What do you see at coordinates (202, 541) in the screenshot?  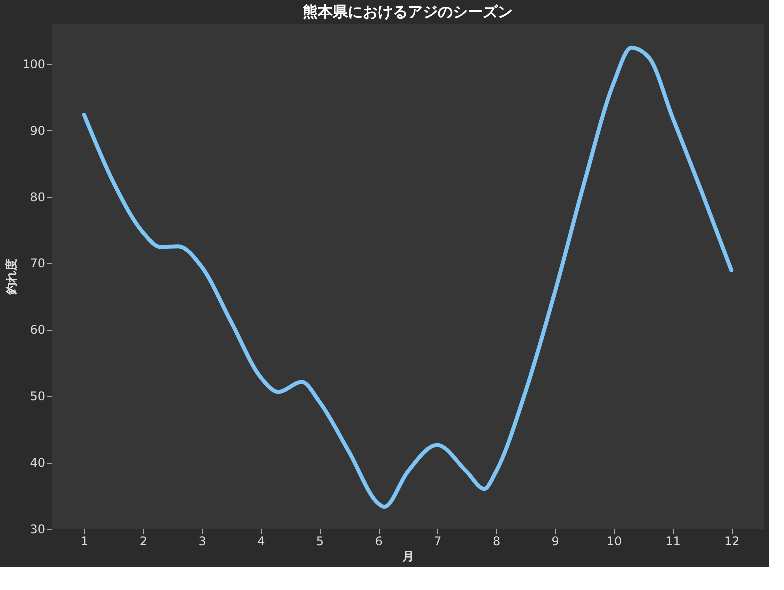 I see `x-tick-label: 3` at bounding box center [202, 541].